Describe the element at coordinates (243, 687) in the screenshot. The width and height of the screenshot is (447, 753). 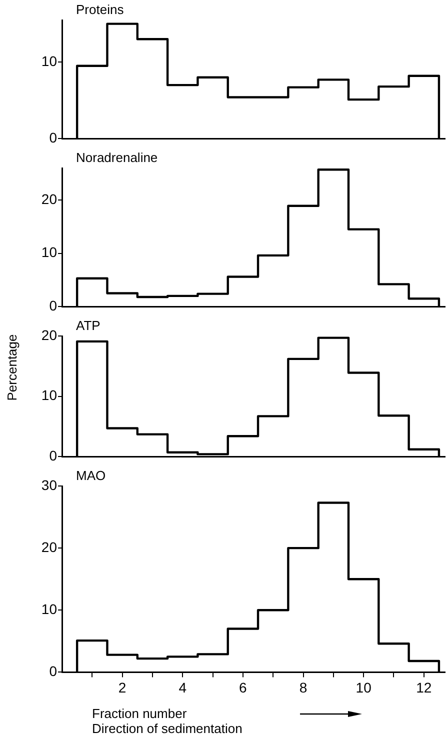
I see `x-tick-label: 6` at that location.